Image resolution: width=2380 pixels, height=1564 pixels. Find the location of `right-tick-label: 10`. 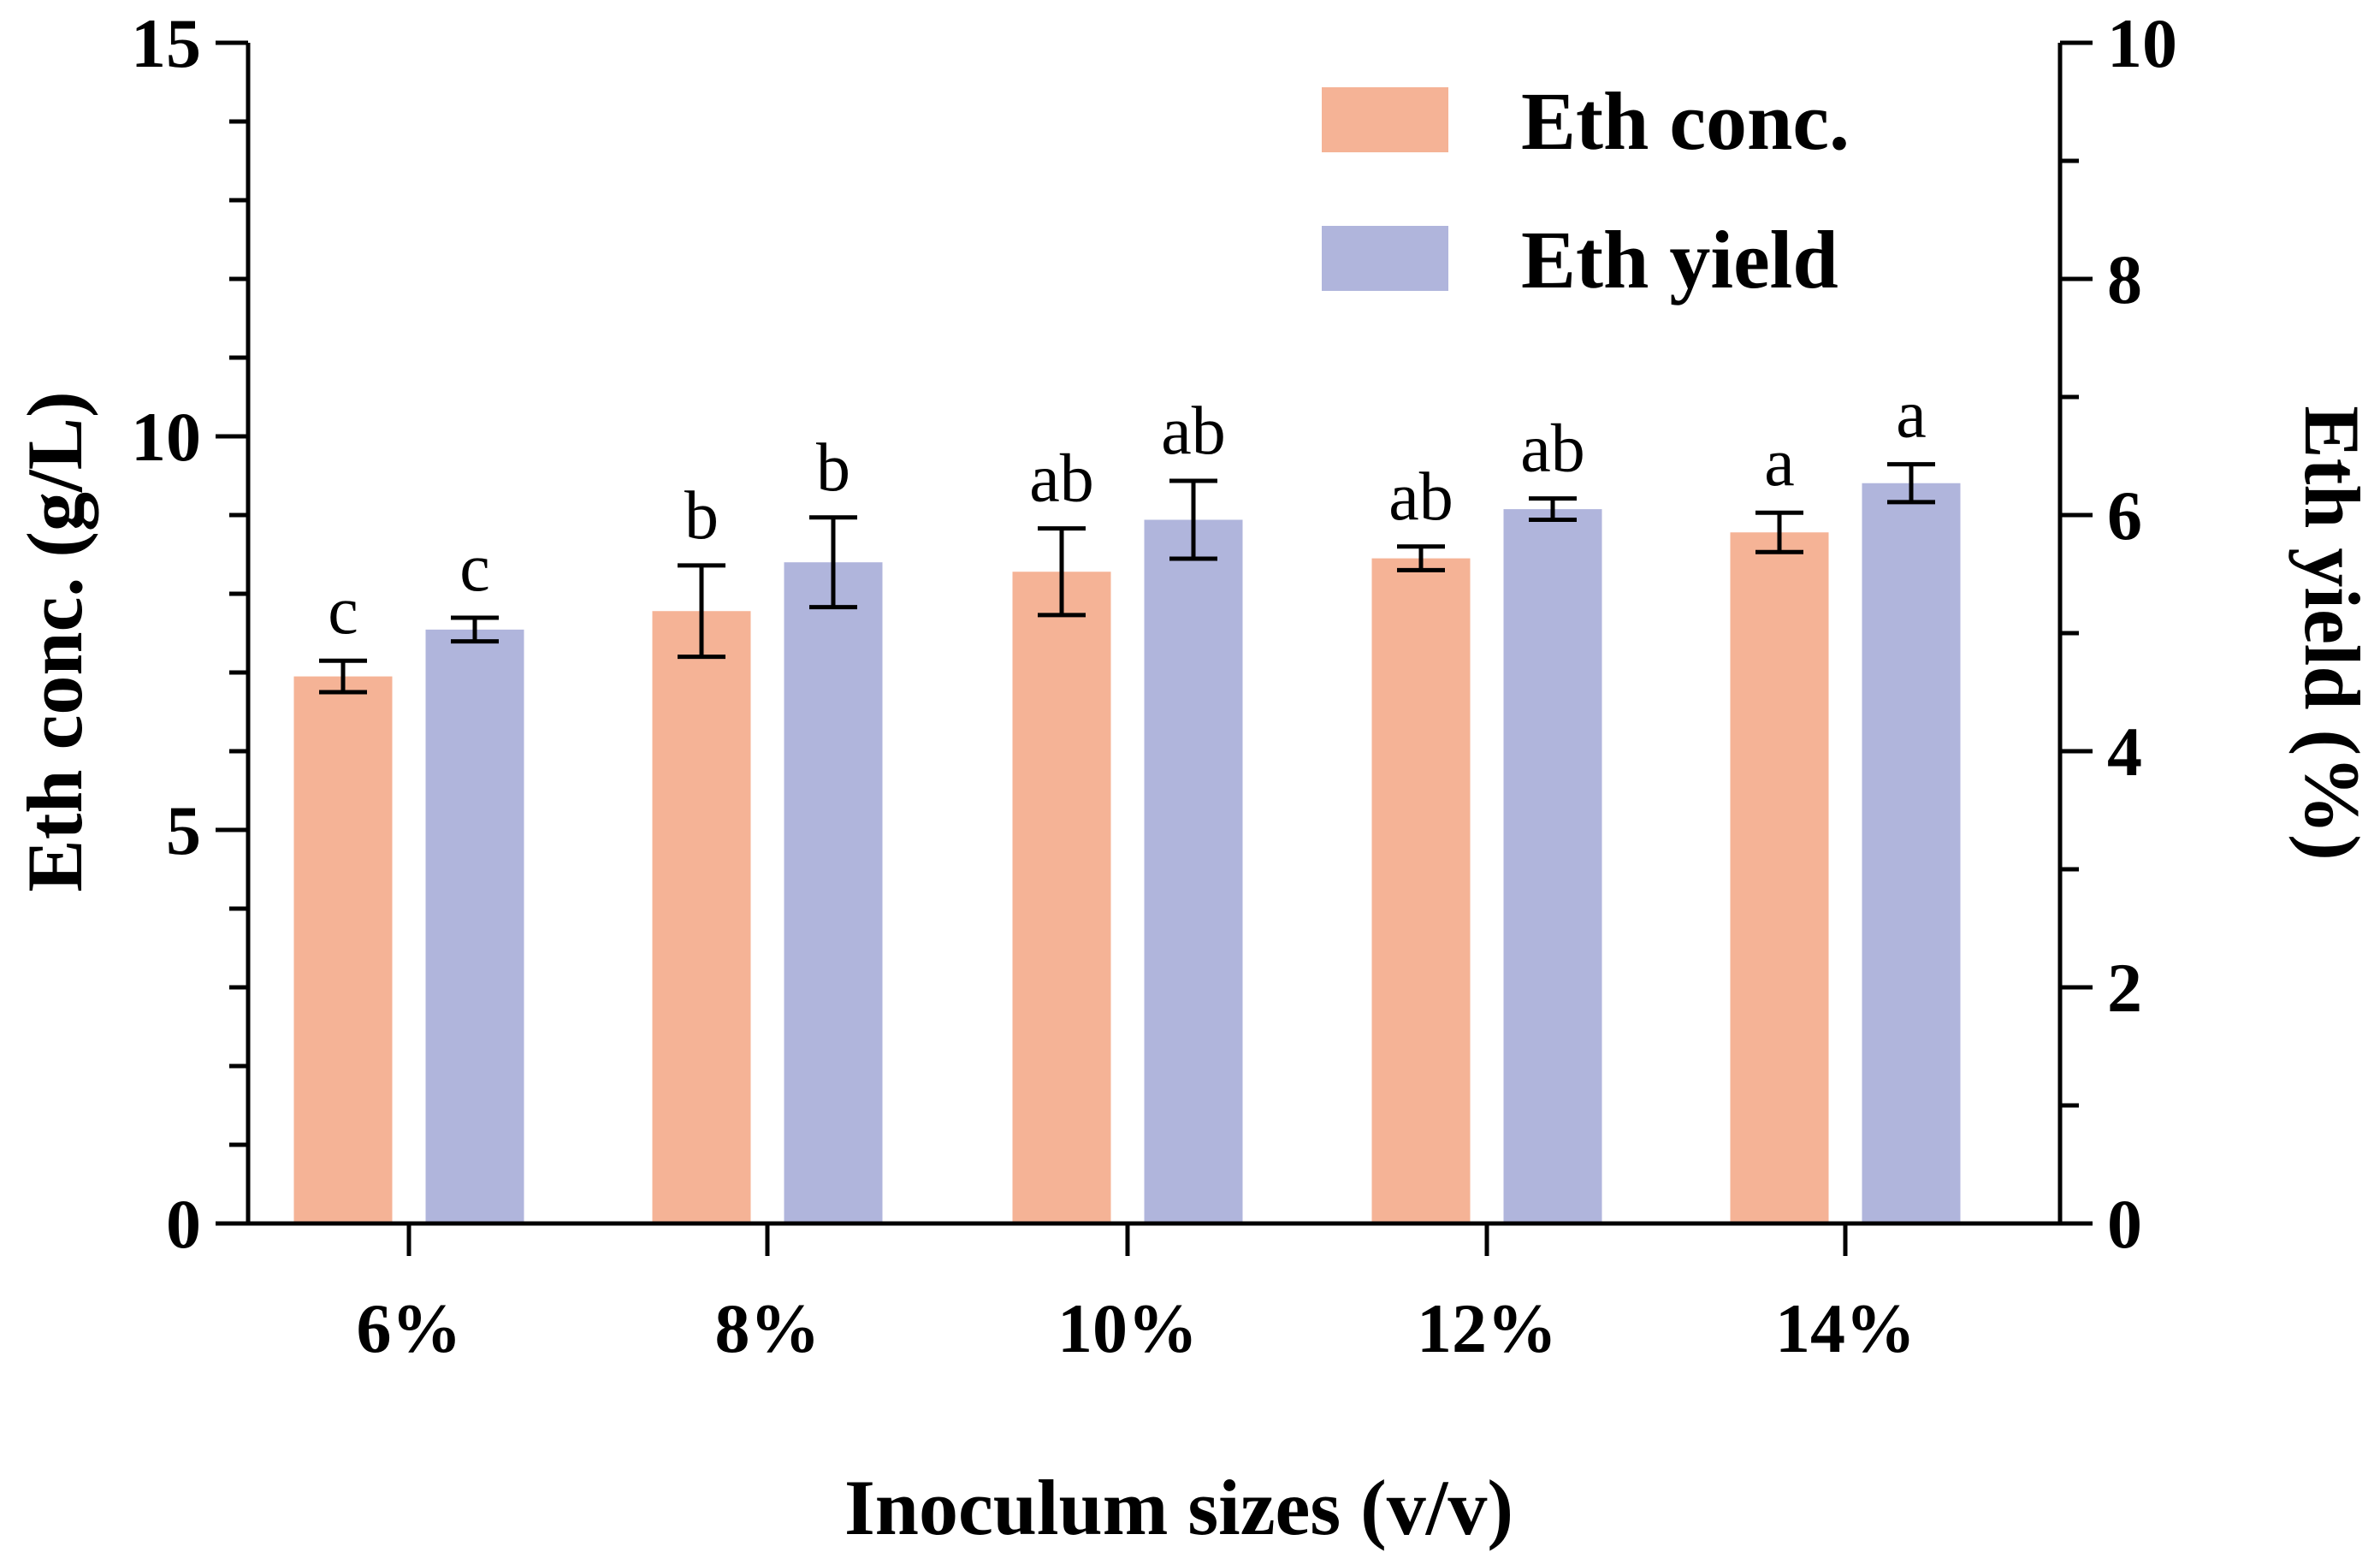

right-tick-label: 10 is located at coordinates (2142, 43).